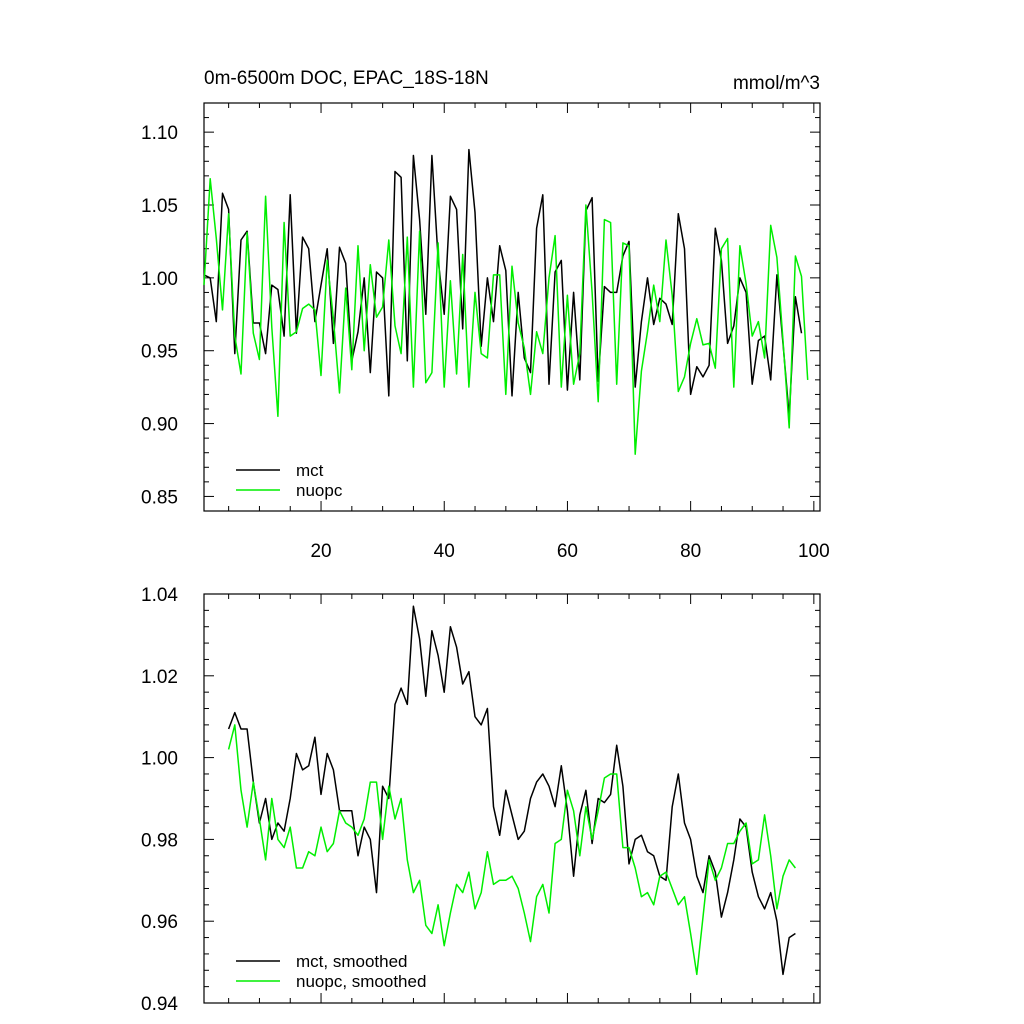  I want to click on top-y-tick-label: 0.85, so click(159, 497).